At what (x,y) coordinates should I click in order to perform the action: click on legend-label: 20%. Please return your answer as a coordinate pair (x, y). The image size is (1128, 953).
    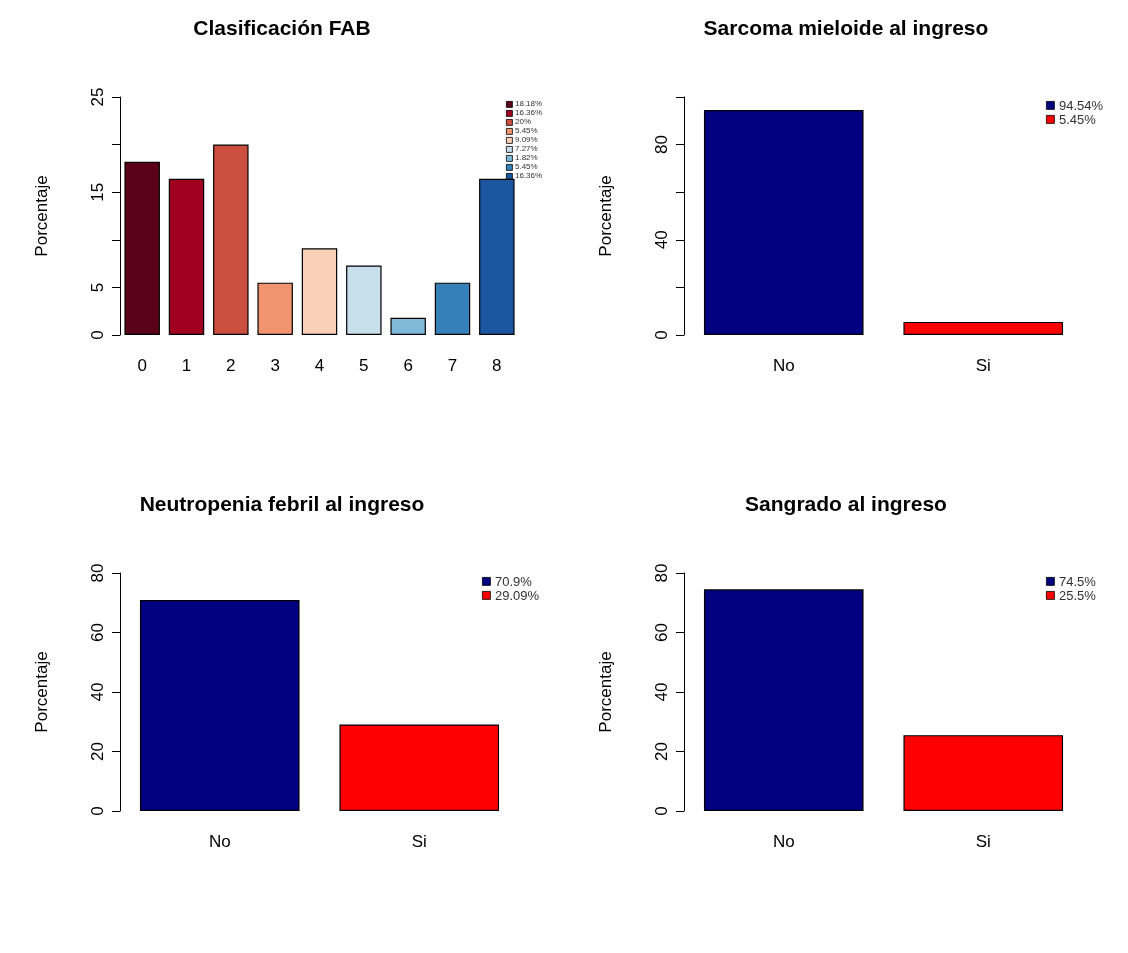
    Looking at the image, I should click on (523, 121).